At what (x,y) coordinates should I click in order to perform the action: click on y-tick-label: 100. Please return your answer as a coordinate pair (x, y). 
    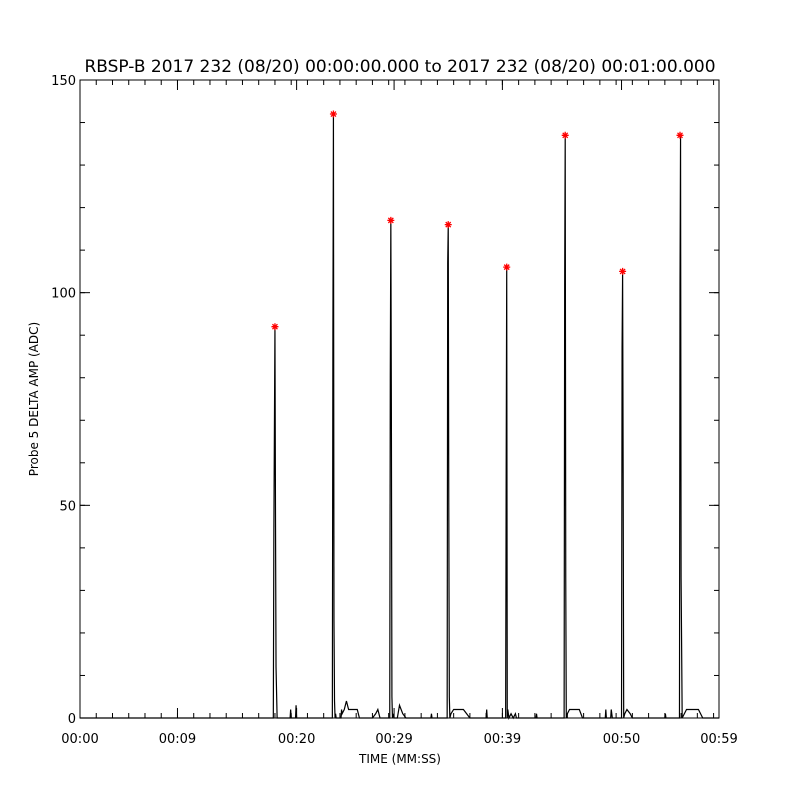
    Looking at the image, I should click on (63, 294).